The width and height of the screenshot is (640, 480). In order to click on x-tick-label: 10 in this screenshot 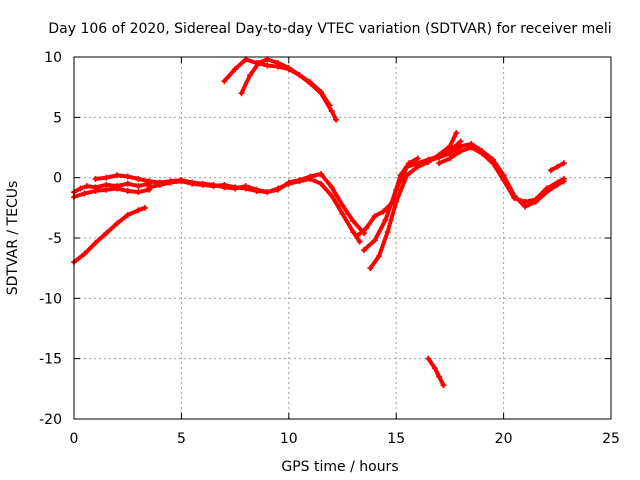, I will do `click(289, 439)`.